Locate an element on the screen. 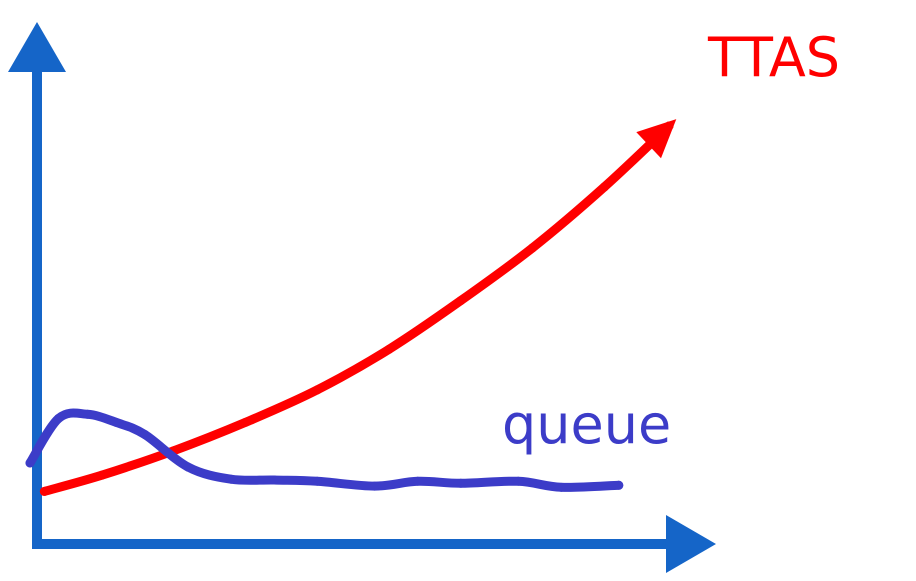  series-label-ttas: TTAS is located at coordinates (773, 57).